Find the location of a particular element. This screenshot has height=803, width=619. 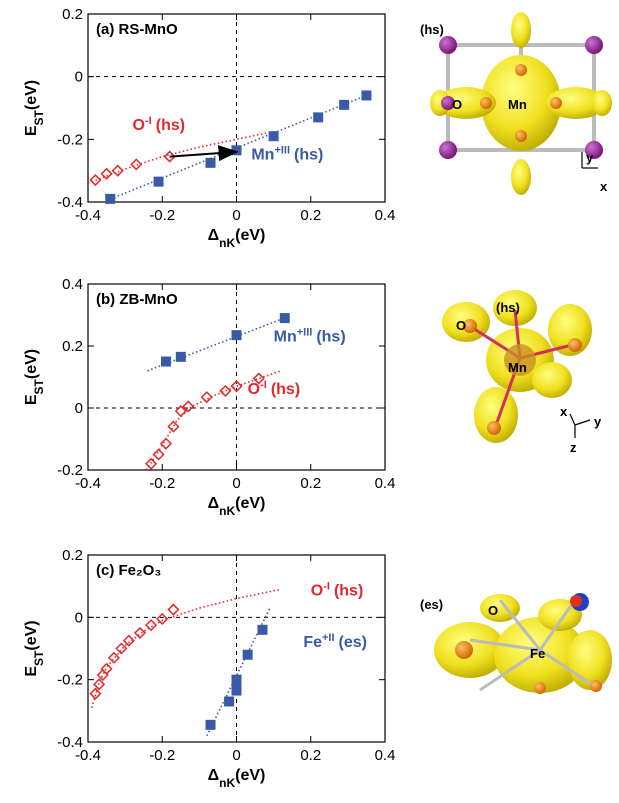

x-tick-label: 0.4 is located at coordinates (385, 215).